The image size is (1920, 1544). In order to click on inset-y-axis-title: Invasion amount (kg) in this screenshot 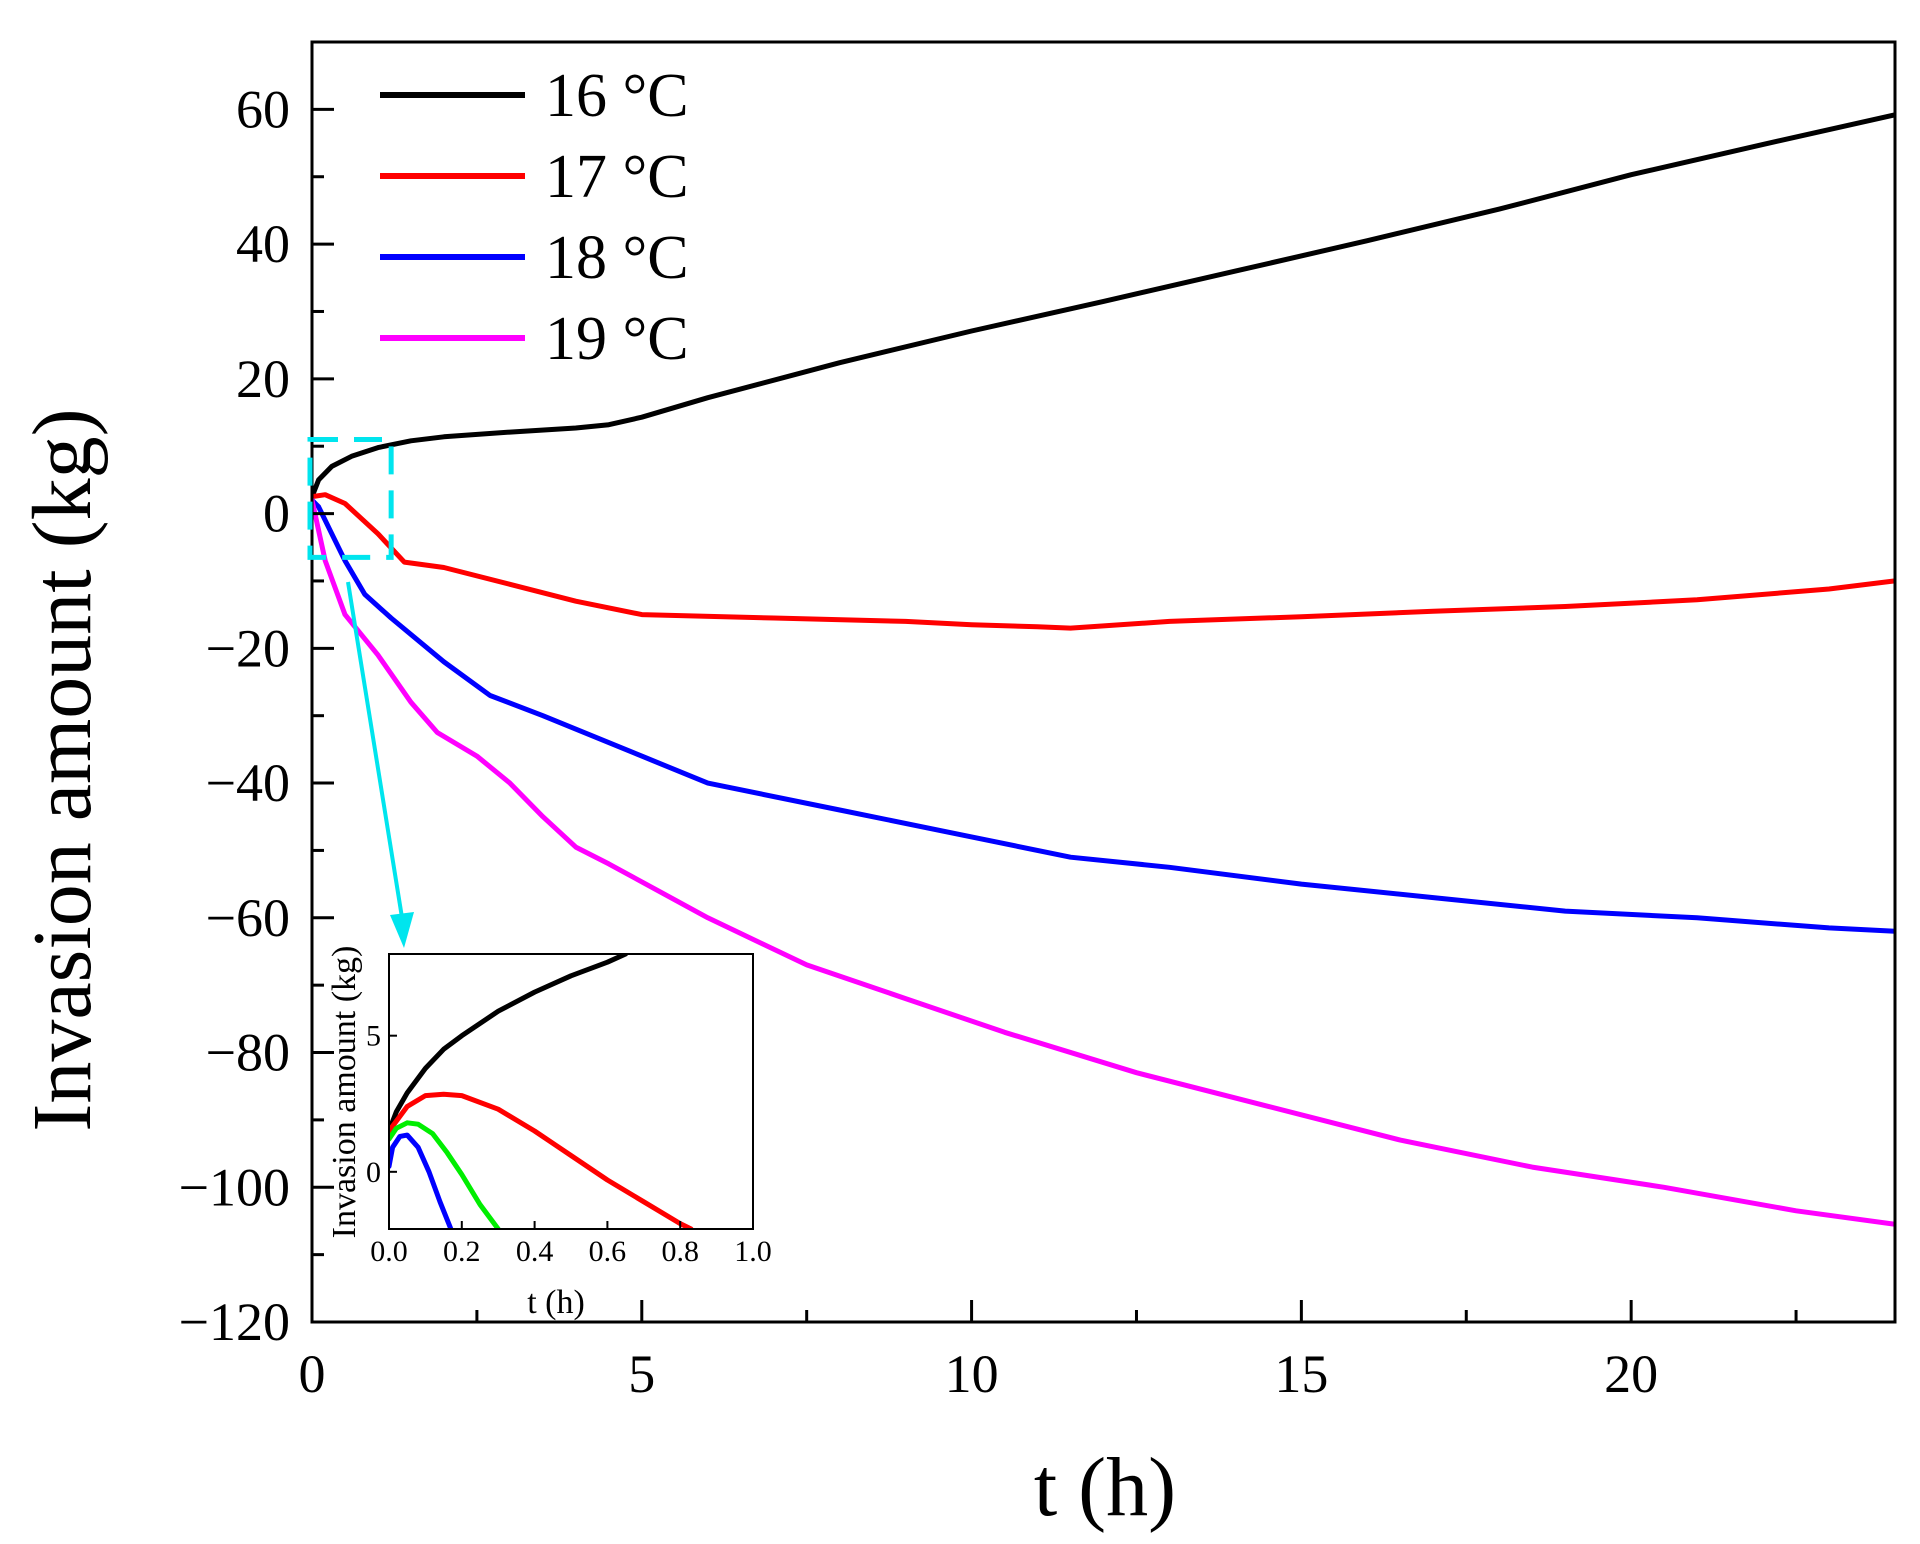, I will do `click(344, 1092)`.